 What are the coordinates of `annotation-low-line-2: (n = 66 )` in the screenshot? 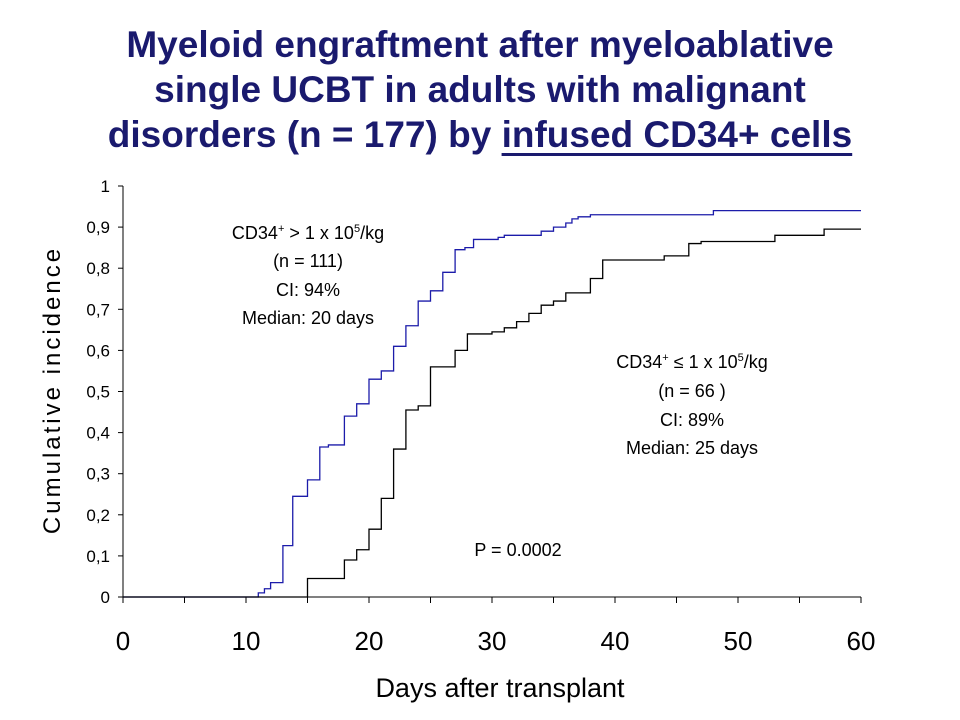 It's located at (692, 391).